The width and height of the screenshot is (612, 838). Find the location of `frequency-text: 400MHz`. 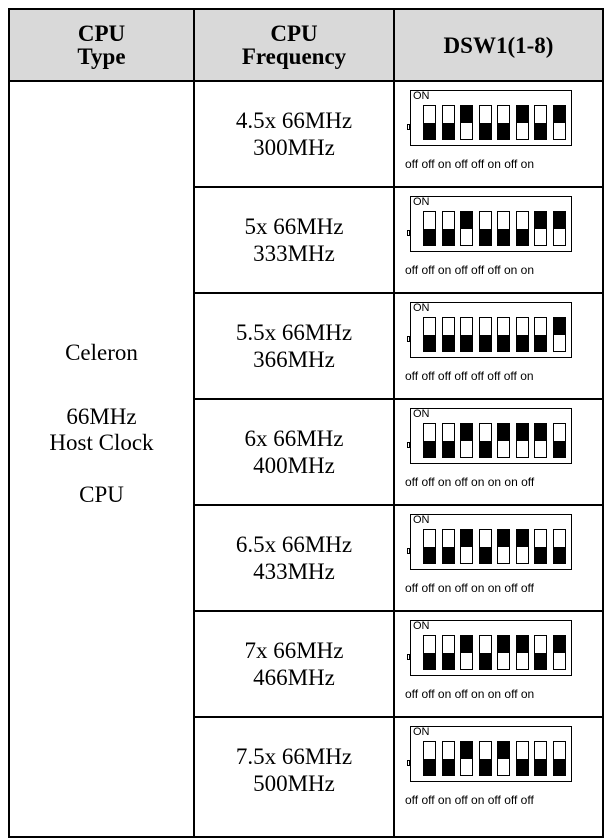

frequency-text: 400MHz is located at coordinates (294, 465).